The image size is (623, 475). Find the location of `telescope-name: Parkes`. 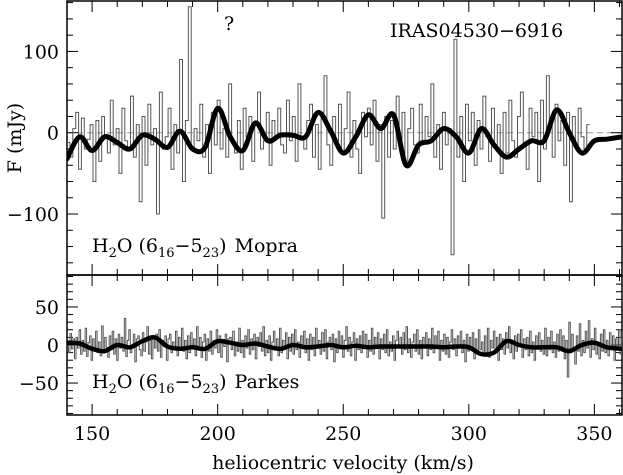

telescope-name: Parkes is located at coordinates (267, 382).